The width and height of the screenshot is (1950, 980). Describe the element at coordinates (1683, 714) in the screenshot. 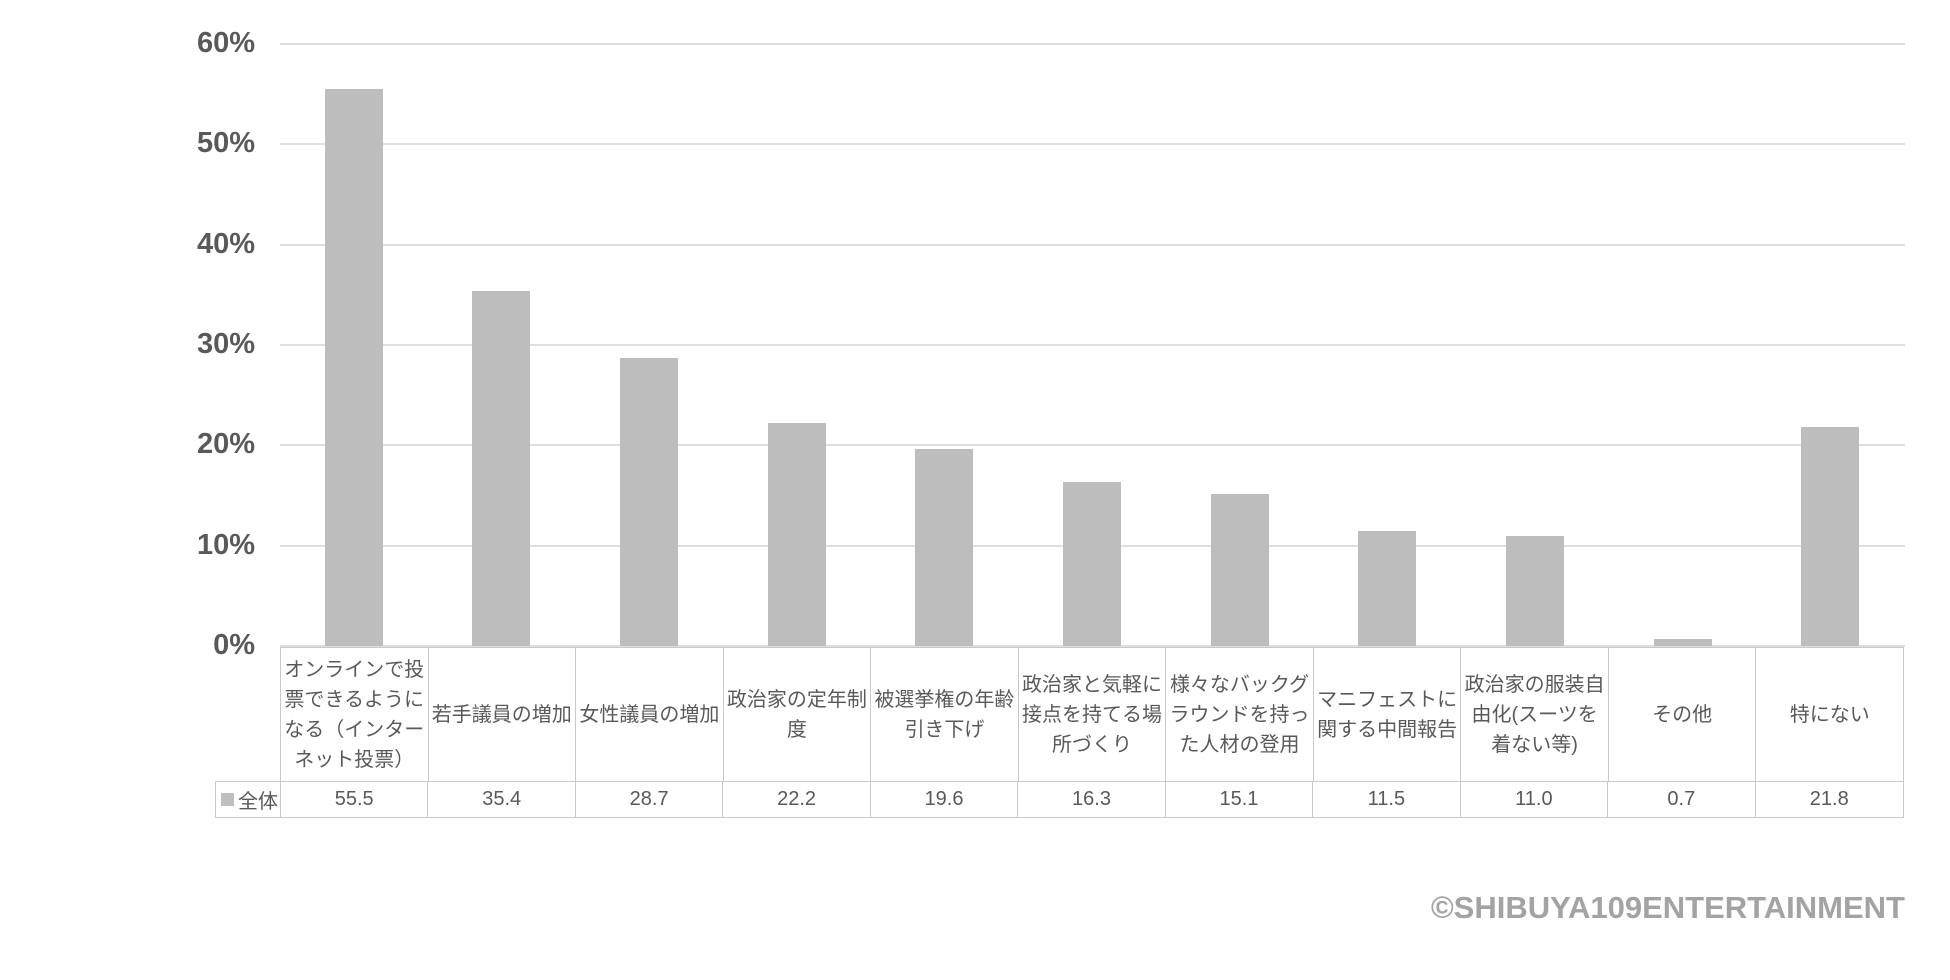

I see `category-header-cell: その他` at that location.